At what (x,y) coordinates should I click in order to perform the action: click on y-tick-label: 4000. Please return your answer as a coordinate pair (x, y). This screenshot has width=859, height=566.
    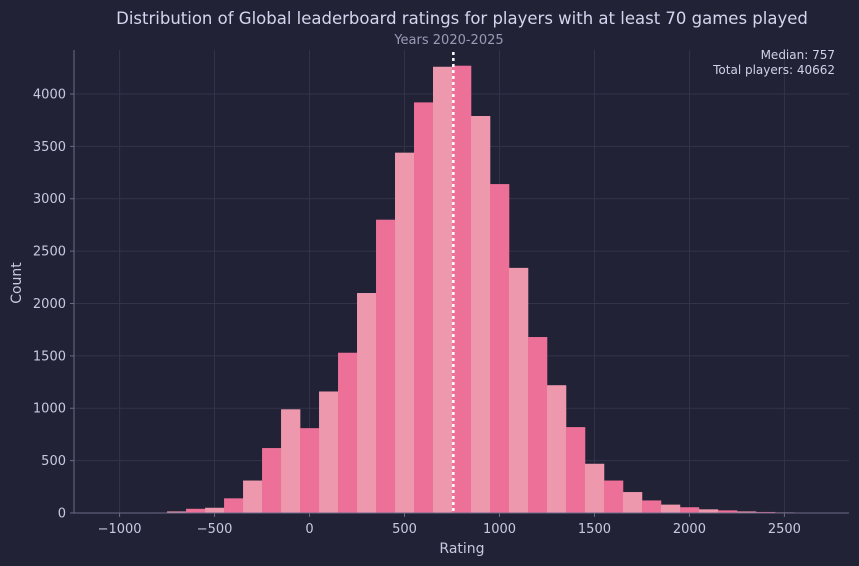
    Looking at the image, I should click on (49, 94).